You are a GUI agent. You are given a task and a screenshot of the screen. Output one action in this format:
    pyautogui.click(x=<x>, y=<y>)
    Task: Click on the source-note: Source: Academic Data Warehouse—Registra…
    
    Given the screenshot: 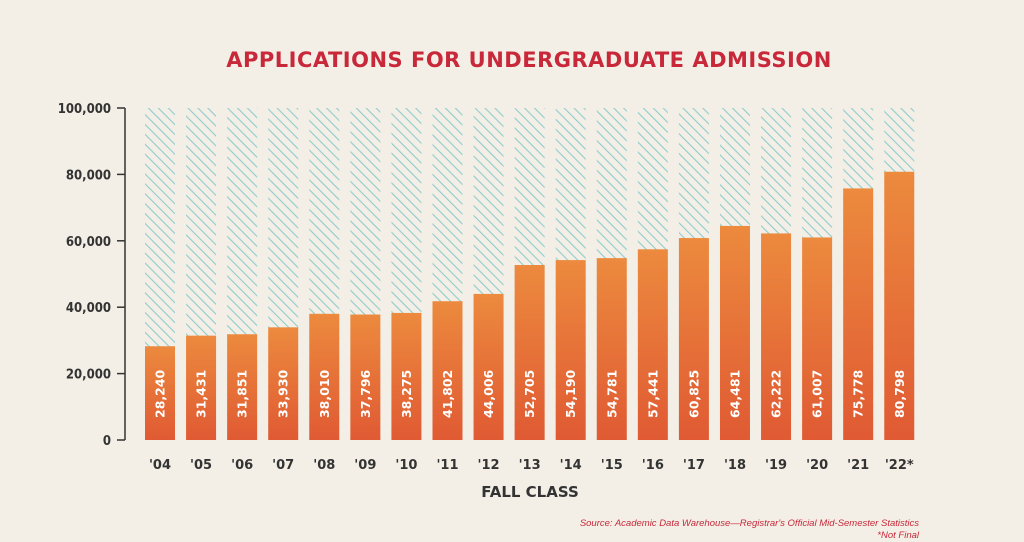 What is the action you would take?
    pyautogui.click(x=749, y=530)
    